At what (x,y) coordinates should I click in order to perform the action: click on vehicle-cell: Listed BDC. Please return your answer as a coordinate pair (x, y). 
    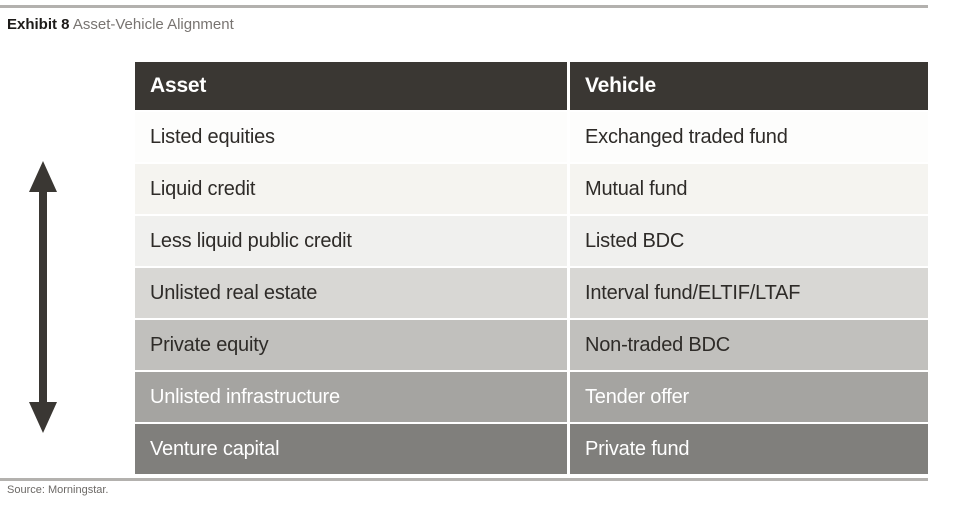
    Looking at the image, I should click on (749, 241).